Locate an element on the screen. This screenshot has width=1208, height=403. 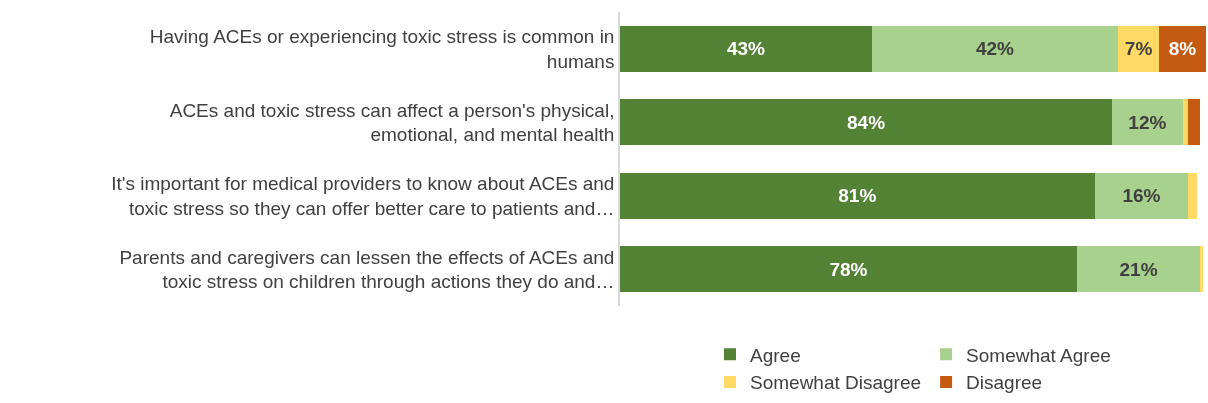
data-label: 7% is located at coordinates (1138, 49).